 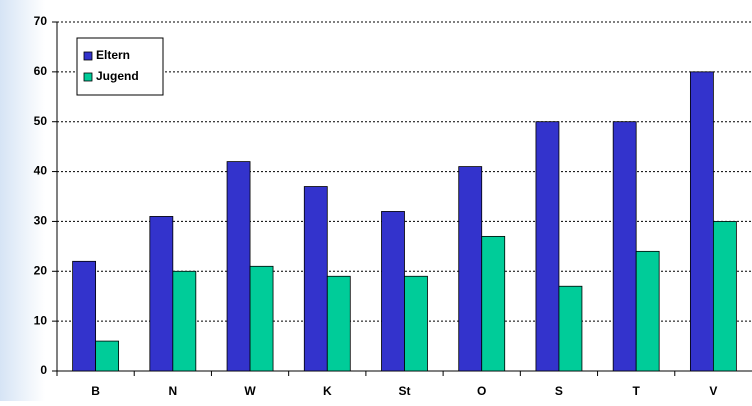 I want to click on x-tick-label: W, so click(x=250, y=391).